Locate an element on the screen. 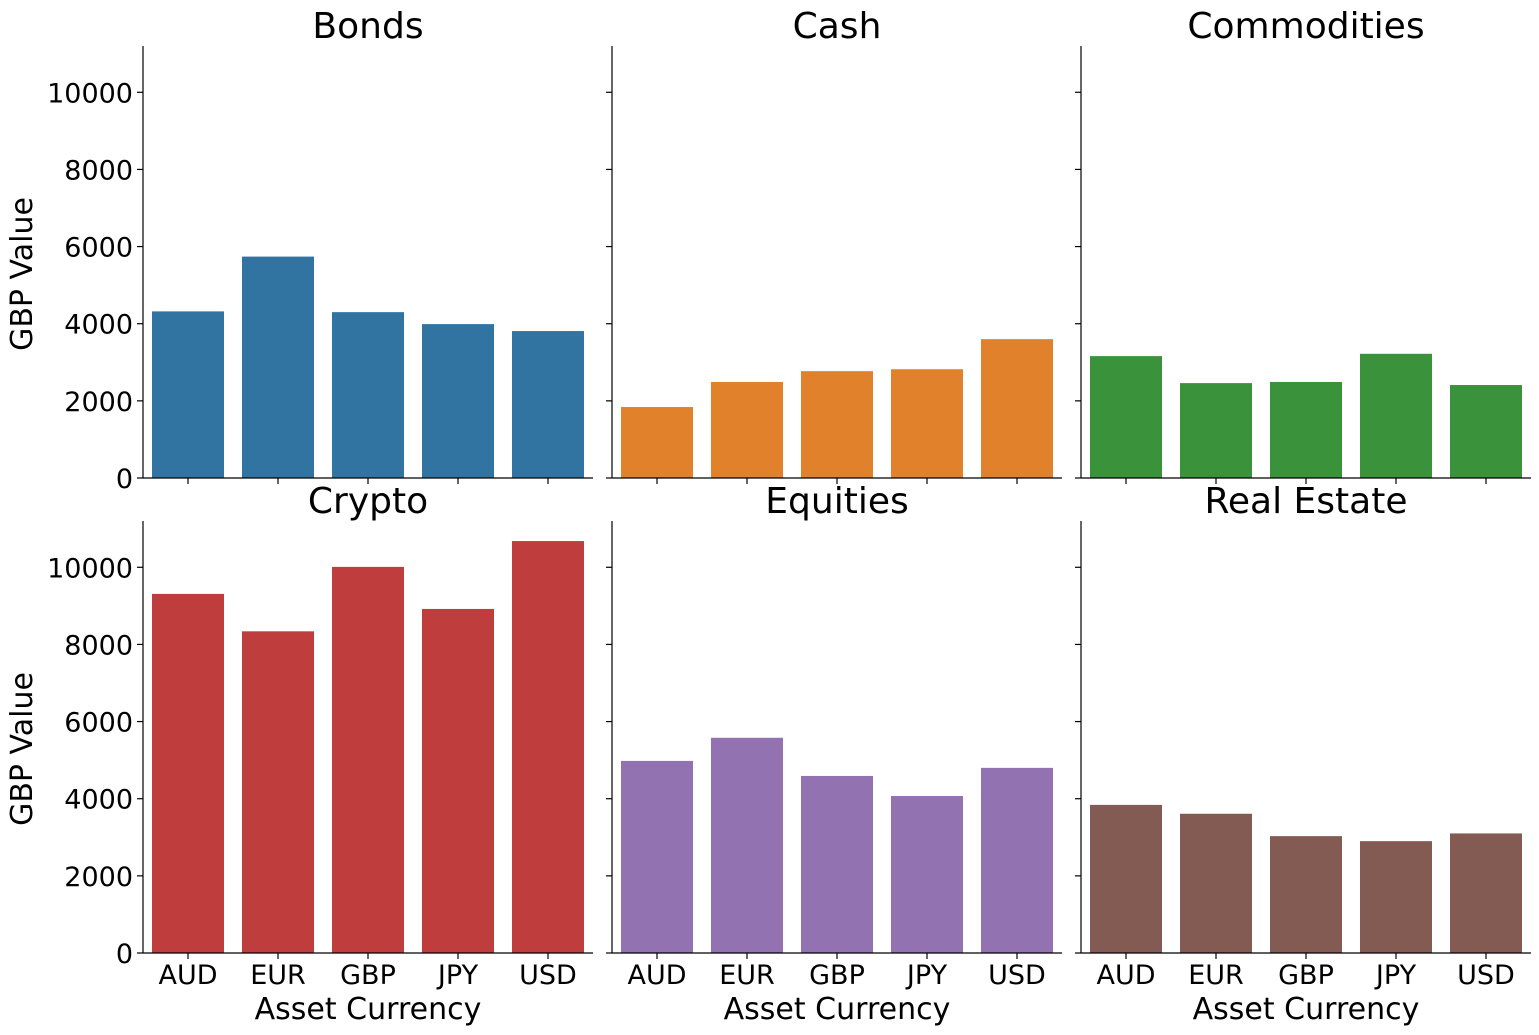  panel-commodities: Commodities is located at coordinates (1303, 245).